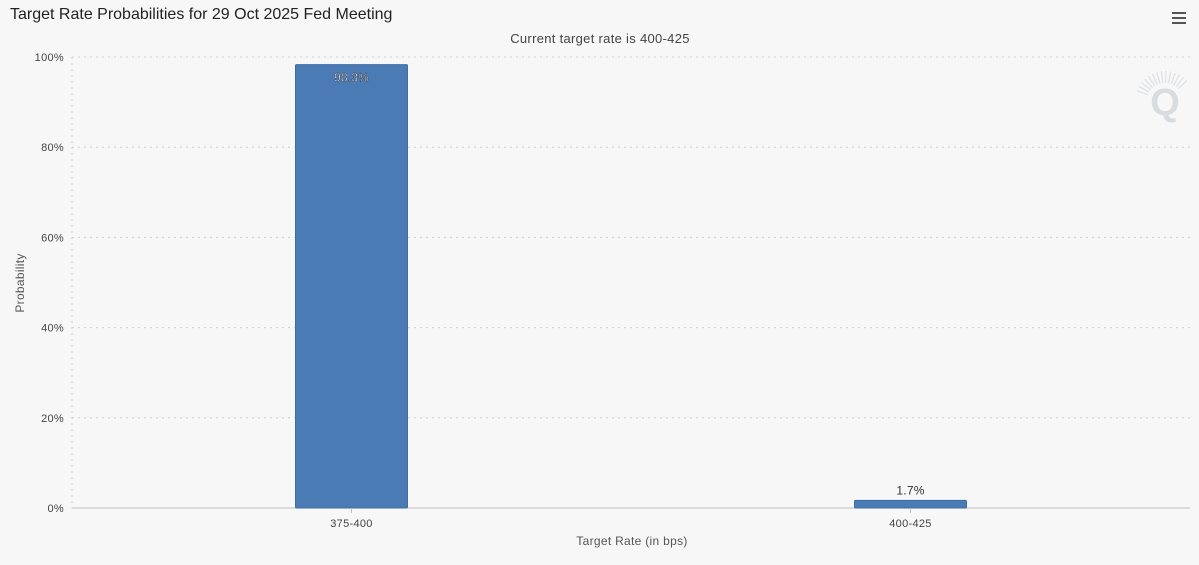 The height and width of the screenshot is (565, 1199). I want to click on svg-text: Q, so click(1165, 103).